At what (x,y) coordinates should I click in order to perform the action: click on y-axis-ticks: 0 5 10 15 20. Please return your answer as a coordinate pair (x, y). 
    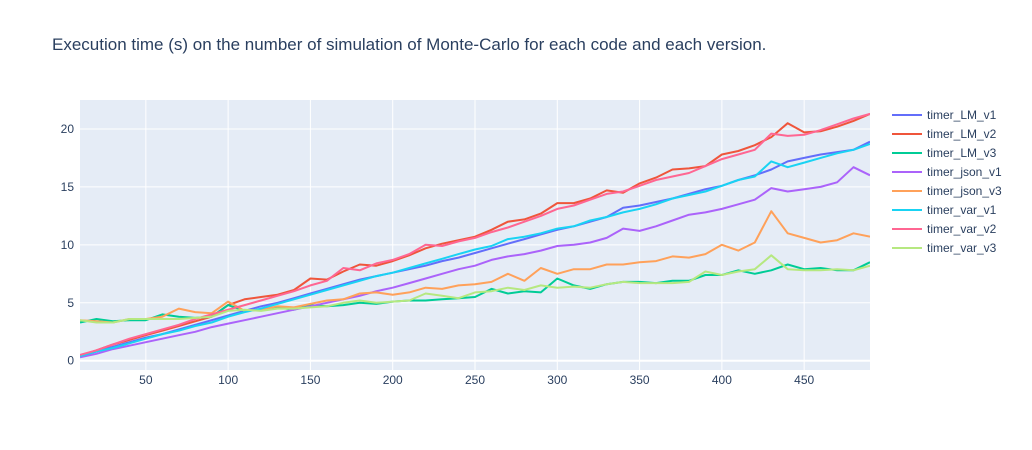
    Looking at the image, I should click on (68, 245).